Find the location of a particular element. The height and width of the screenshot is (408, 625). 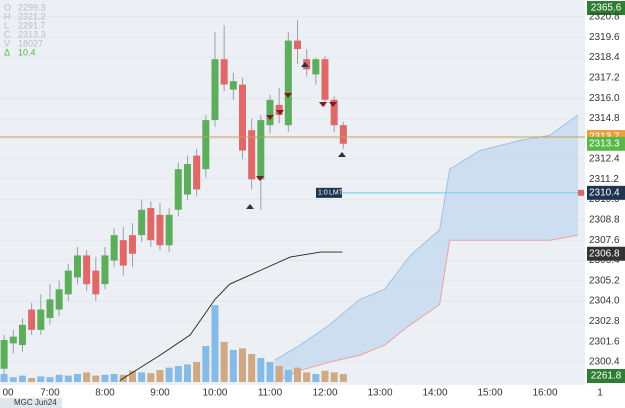

y-tick-label: 2320.8 is located at coordinates (604, 17).